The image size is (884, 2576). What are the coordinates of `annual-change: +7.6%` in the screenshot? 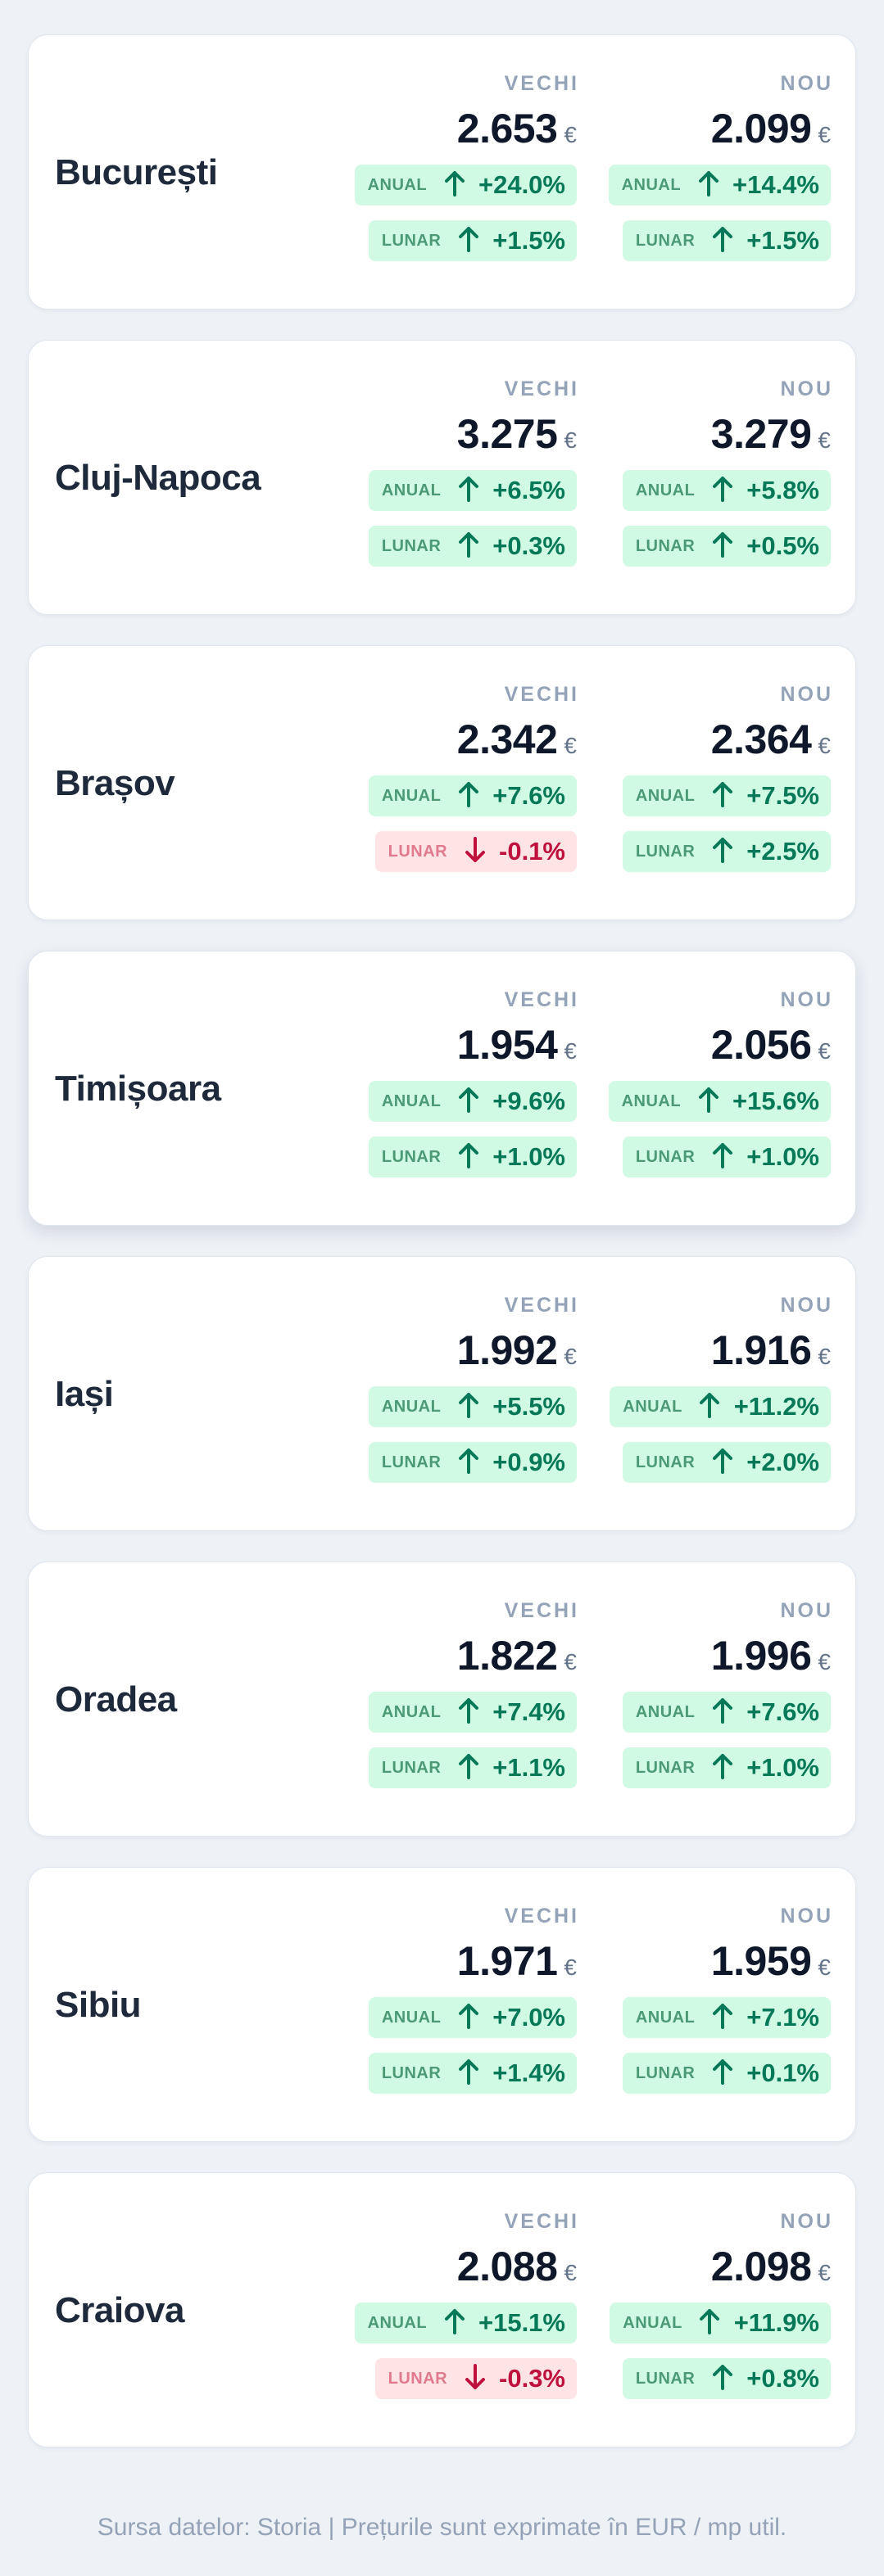 It's located at (528, 795).